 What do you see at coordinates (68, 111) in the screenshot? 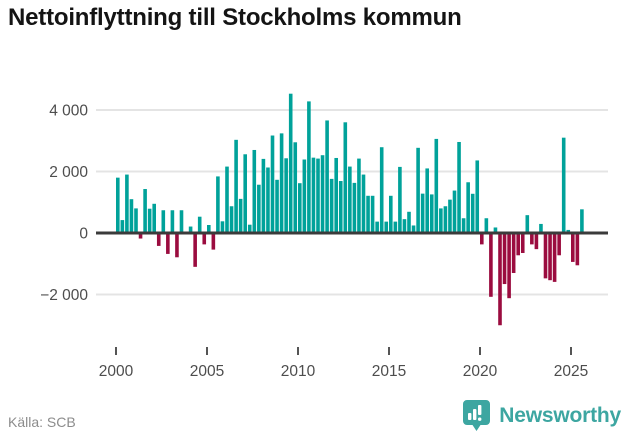
I see `y-axis-label: 4 000` at bounding box center [68, 111].